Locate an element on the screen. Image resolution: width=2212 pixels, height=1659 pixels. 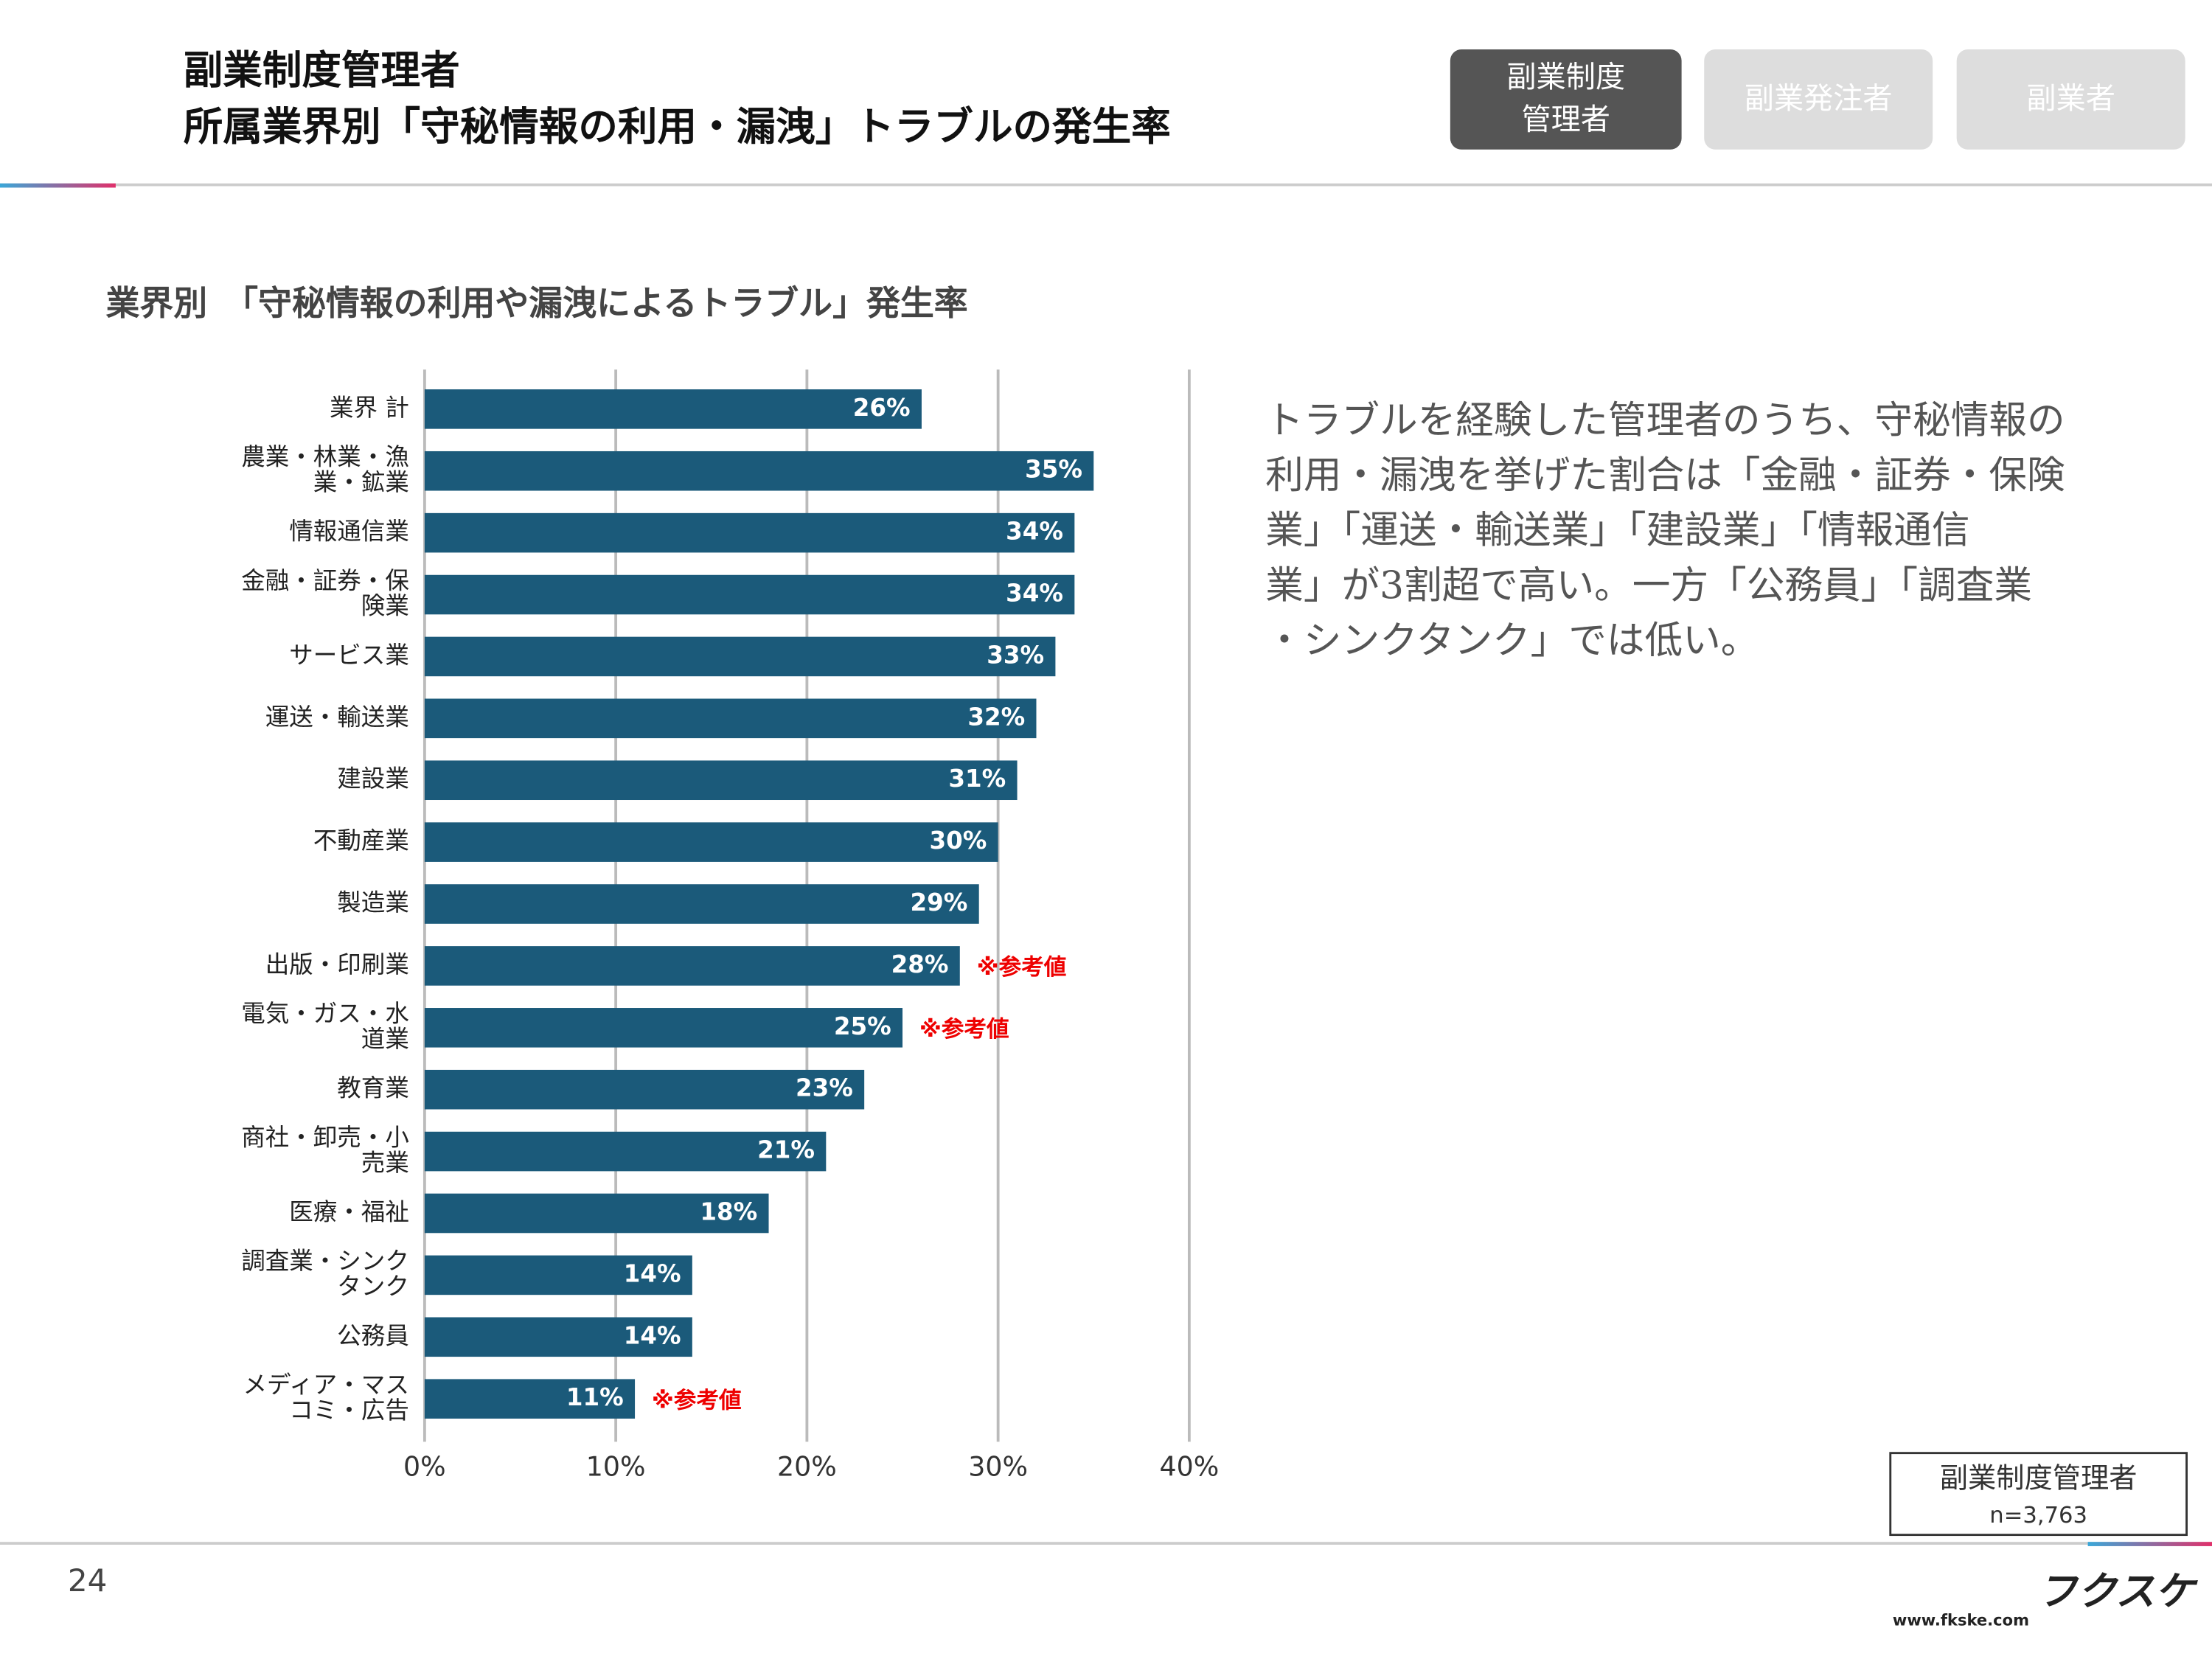
title: 所属業界別「守秘情報の利用・漏洩」トラブルの発生率 is located at coordinates (677, 126).